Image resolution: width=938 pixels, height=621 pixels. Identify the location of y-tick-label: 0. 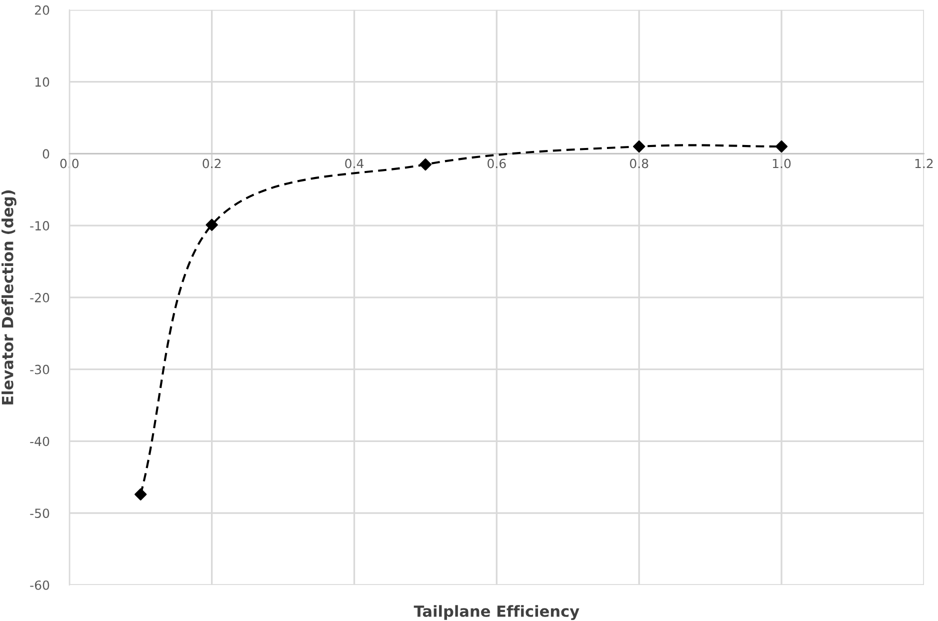
(46, 154).